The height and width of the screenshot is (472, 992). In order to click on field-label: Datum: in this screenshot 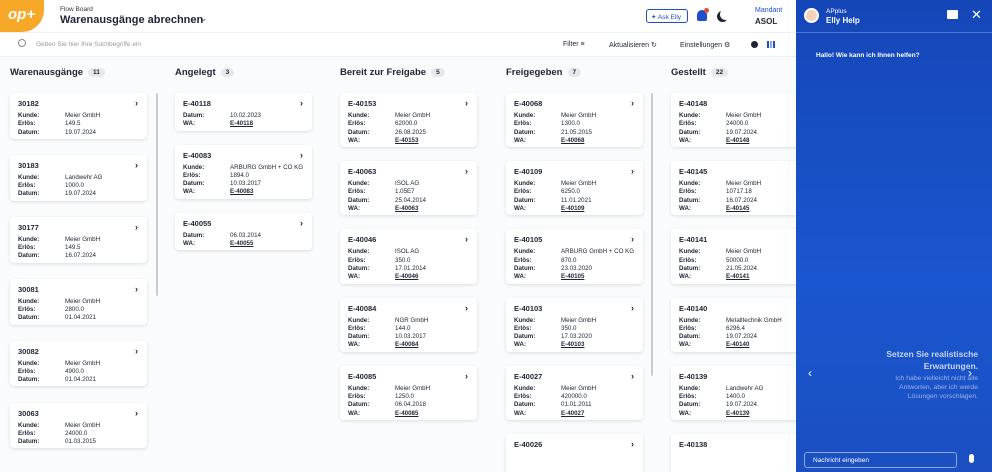, I will do `click(690, 200)`.